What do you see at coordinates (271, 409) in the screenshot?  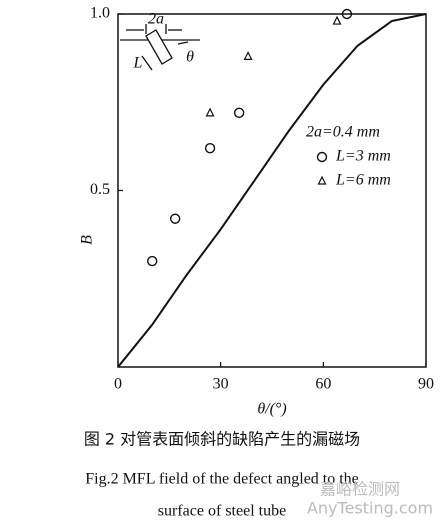 I see `x-axis-label: θ/(°)` at bounding box center [271, 409].